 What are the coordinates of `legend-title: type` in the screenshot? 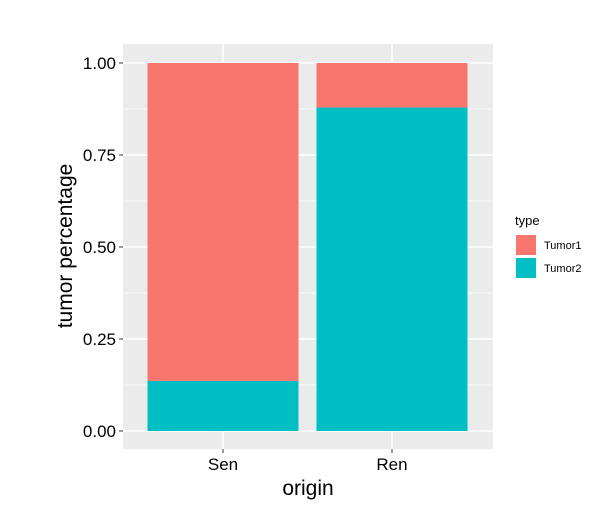 It's located at (527, 220).